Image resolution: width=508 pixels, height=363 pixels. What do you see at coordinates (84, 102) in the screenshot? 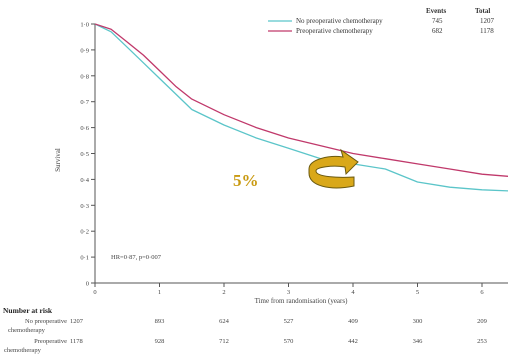
I see `y-tick-label: 0·7` at bounding box center [84, 102].